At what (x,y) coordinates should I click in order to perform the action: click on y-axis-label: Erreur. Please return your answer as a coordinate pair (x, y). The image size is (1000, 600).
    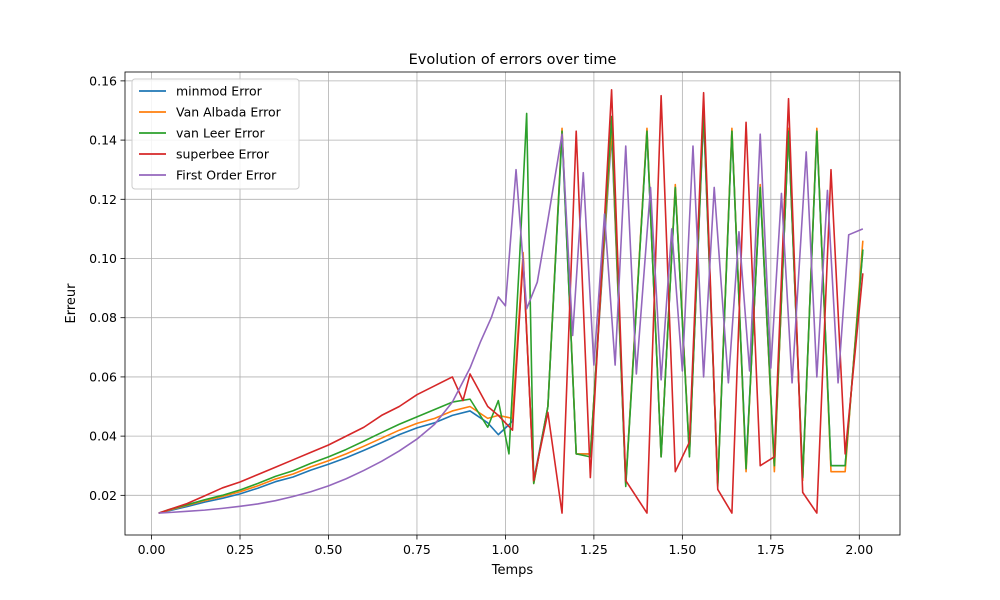
    Looking at the image, I should click on (71, 303).